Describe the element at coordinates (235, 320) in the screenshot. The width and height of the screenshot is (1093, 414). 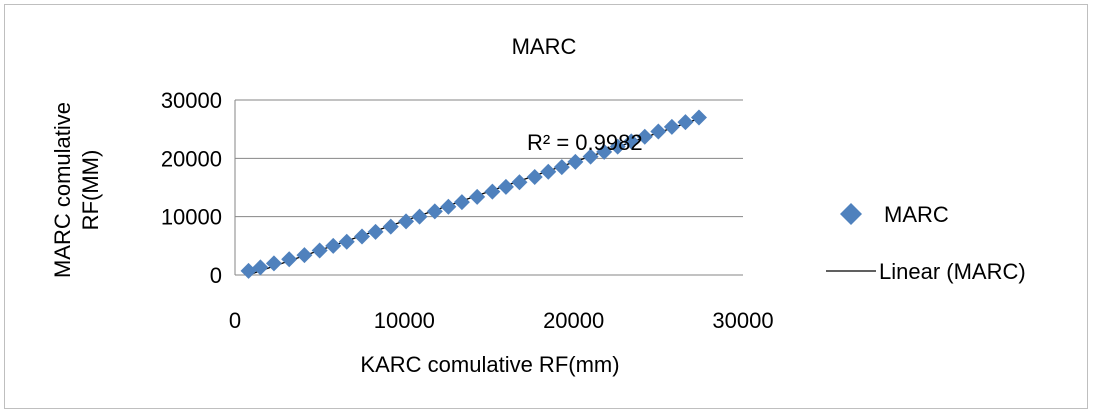
I see `x-tick-label-0: 0` at that location.